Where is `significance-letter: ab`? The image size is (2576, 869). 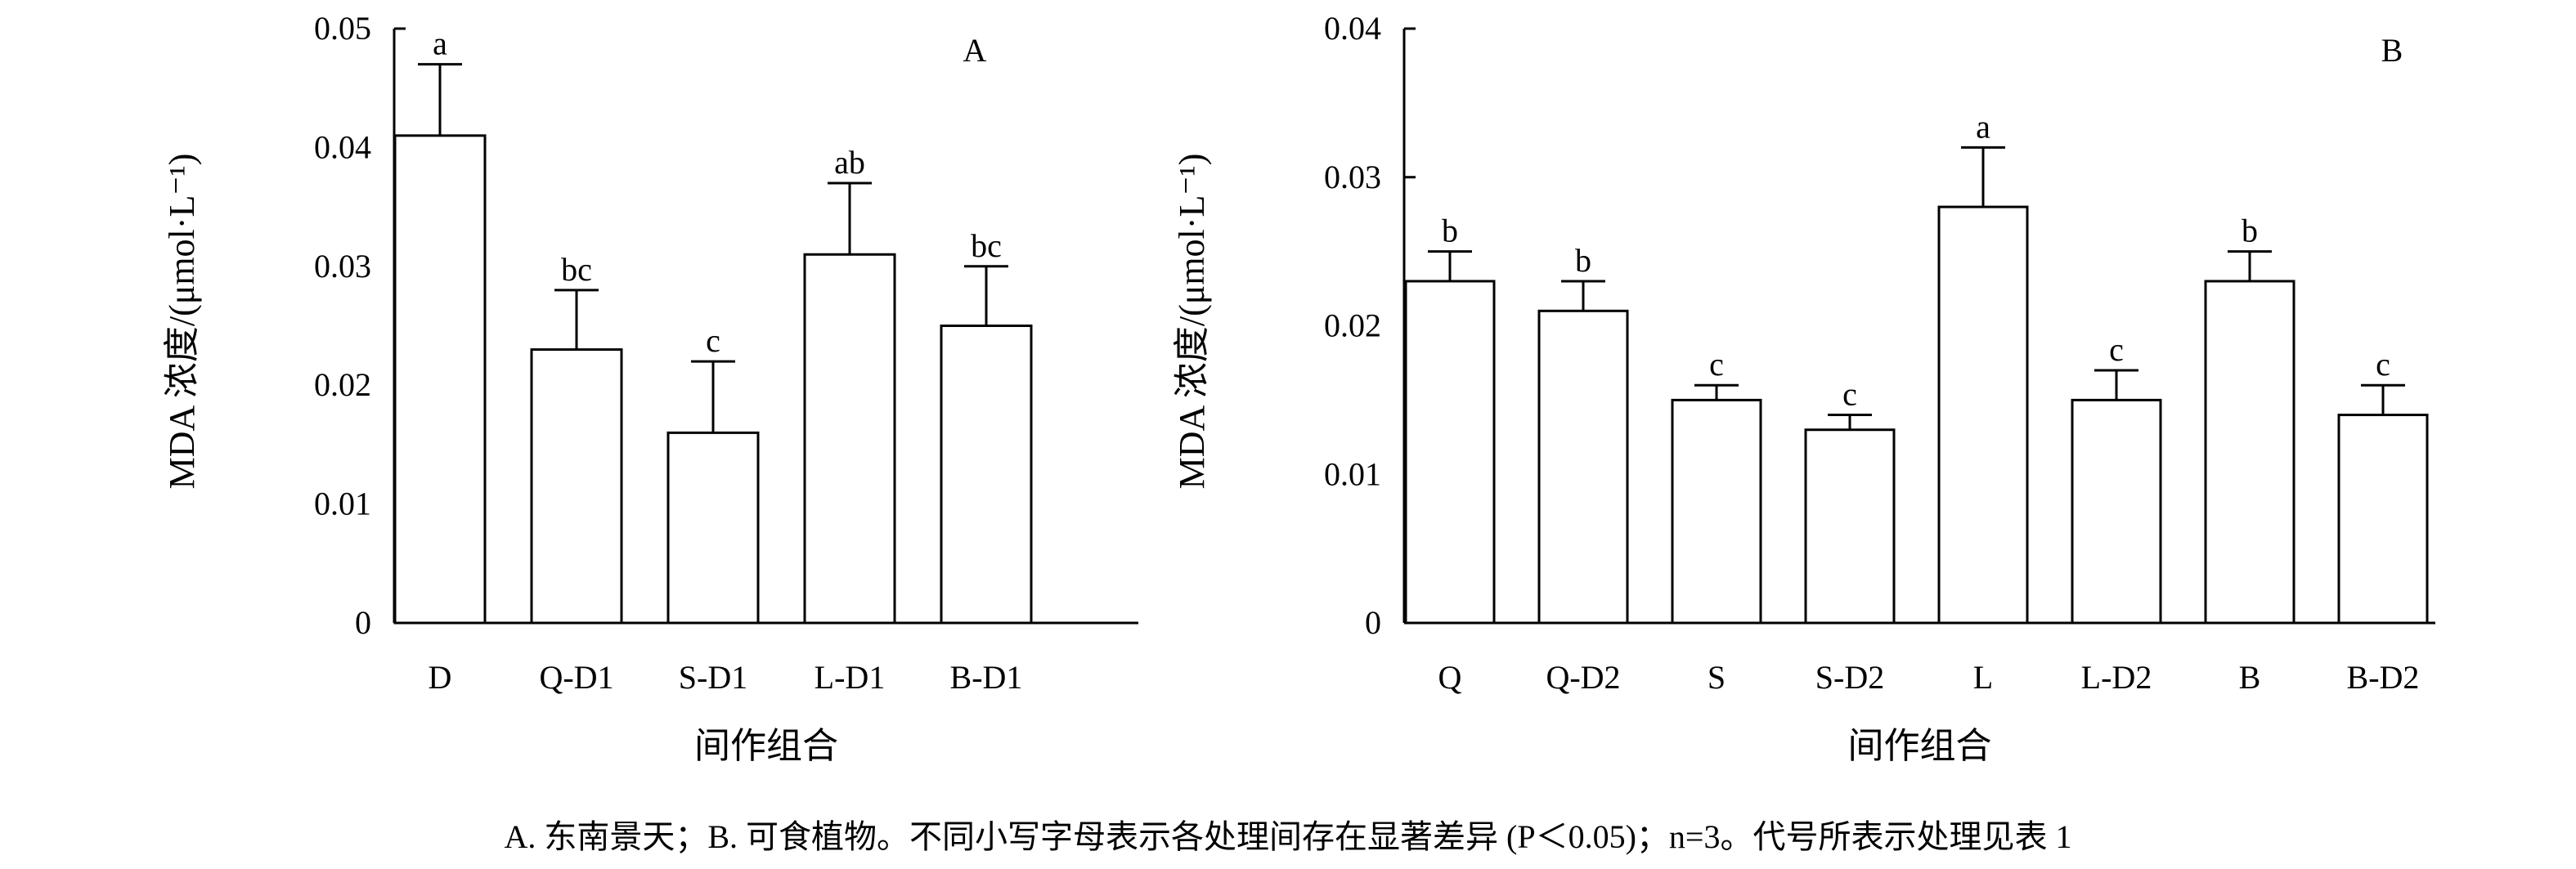 significance-letter: ab is located at coordinates (850, 163).